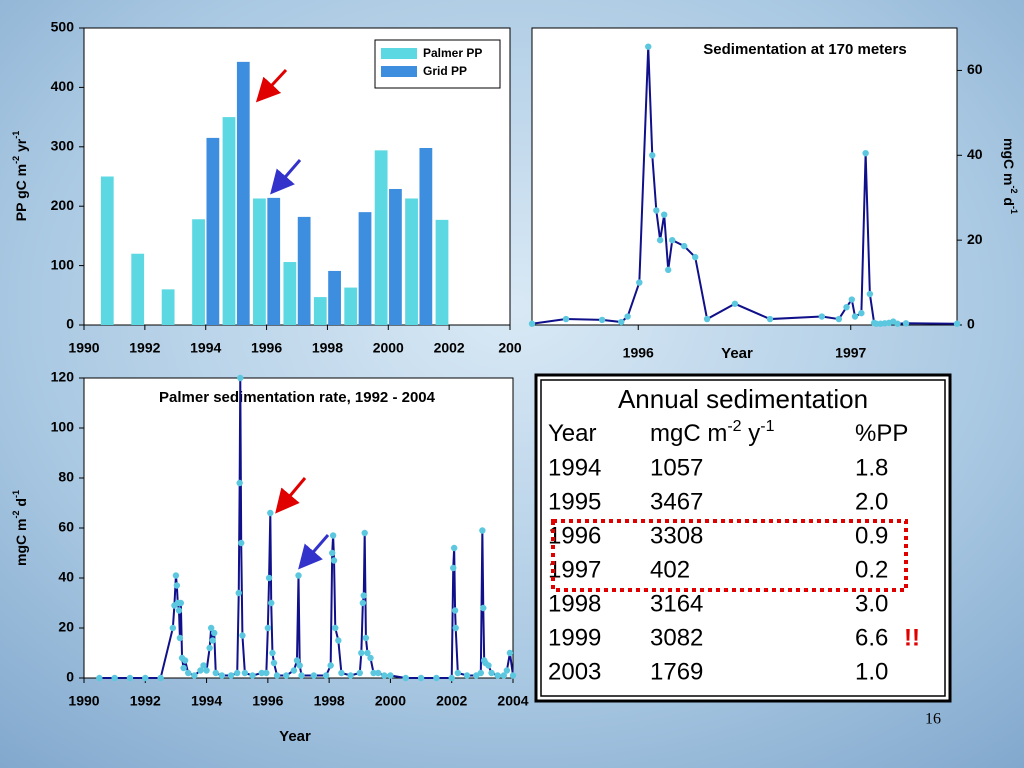  What do you see at coordinates (21, 504) in the screenshot?
I see `label-part: d` at bounding box center [21, 504].